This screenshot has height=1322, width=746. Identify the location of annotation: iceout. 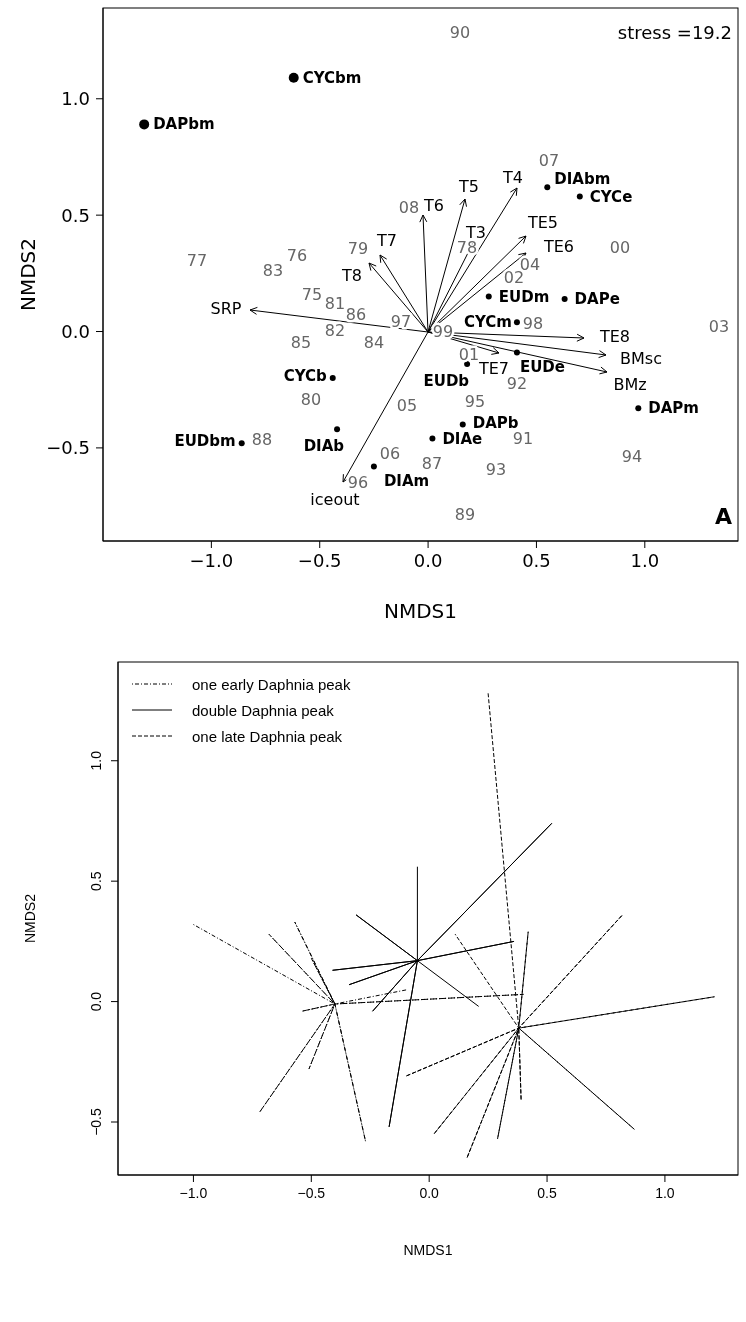
(335, 499).